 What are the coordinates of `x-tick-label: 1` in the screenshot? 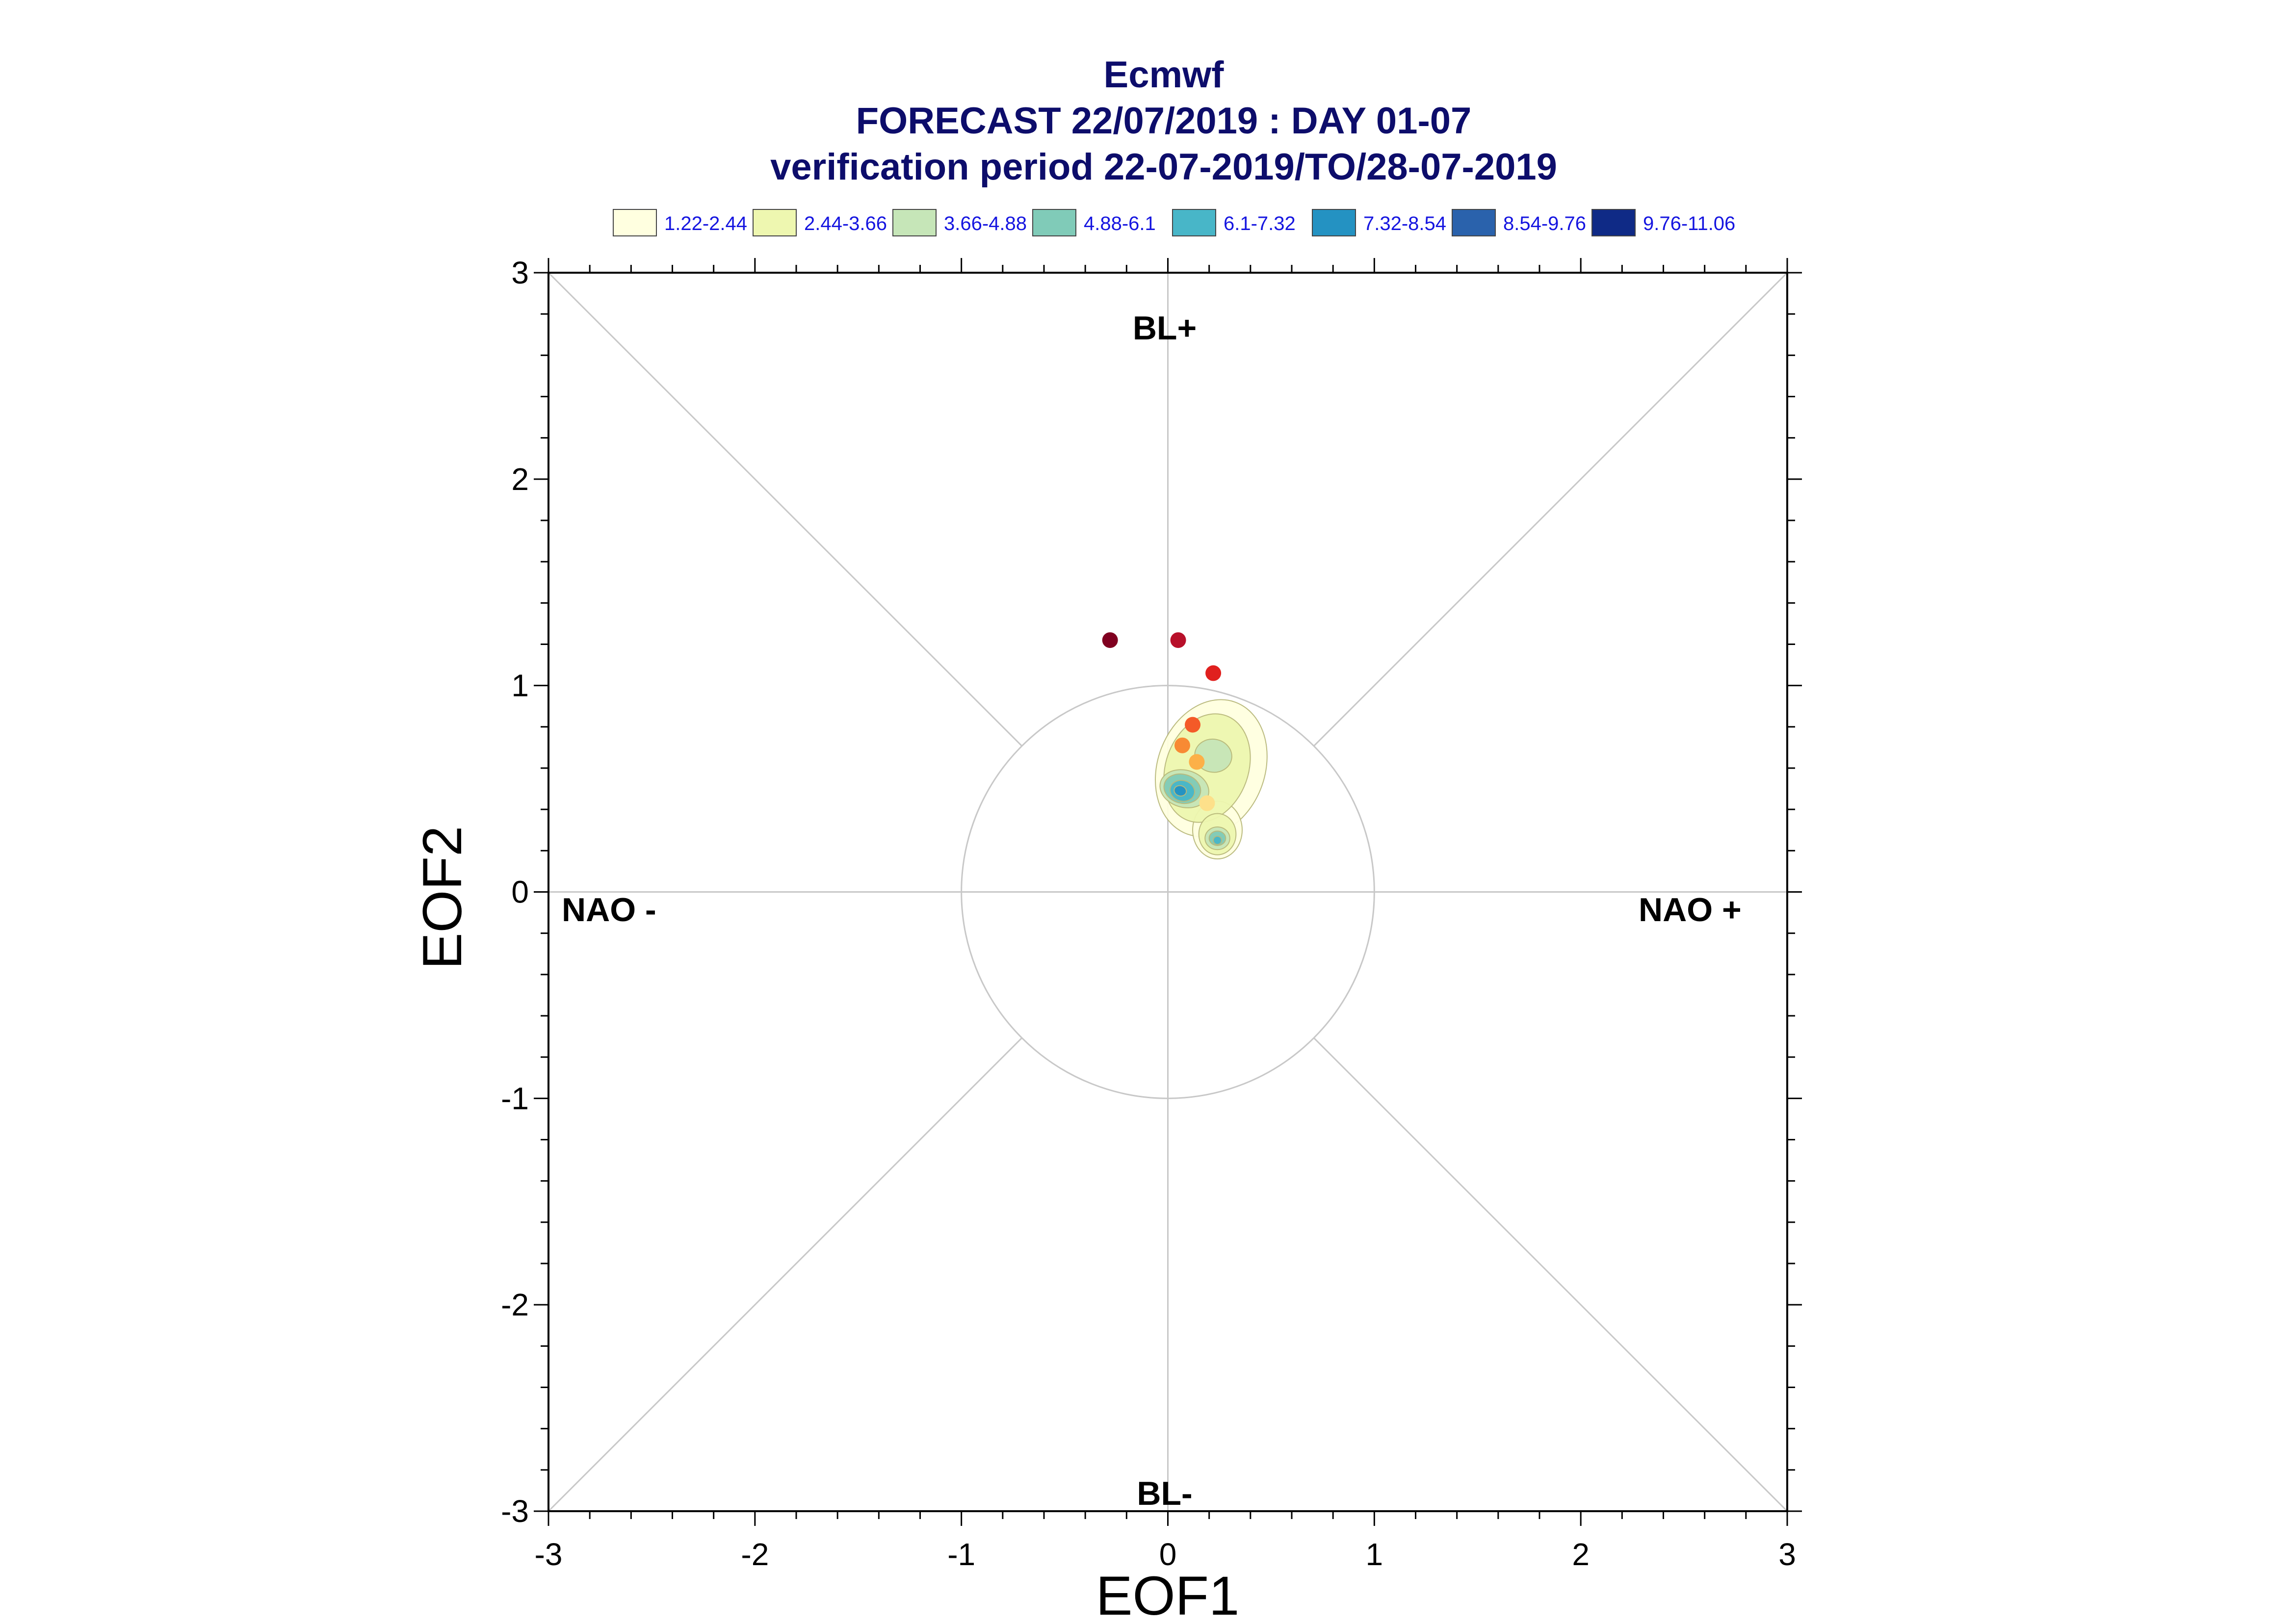 It's located at (1375, 1554).